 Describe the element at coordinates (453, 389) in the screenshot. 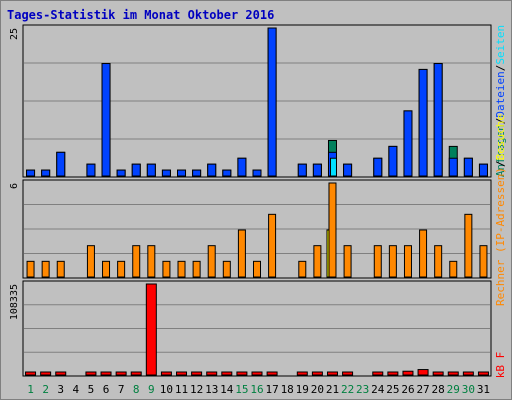

I see `x-tick-label: 29` at that location.